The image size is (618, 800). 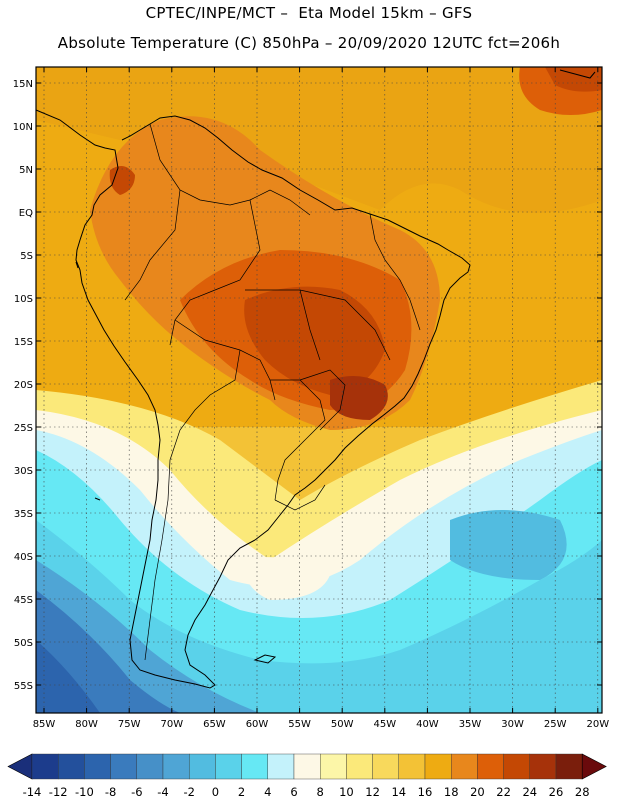 What do you see at coordinates (23, 127) in the screenshot?
I see `lat-label: 10N` at bounding box center [23, 127].